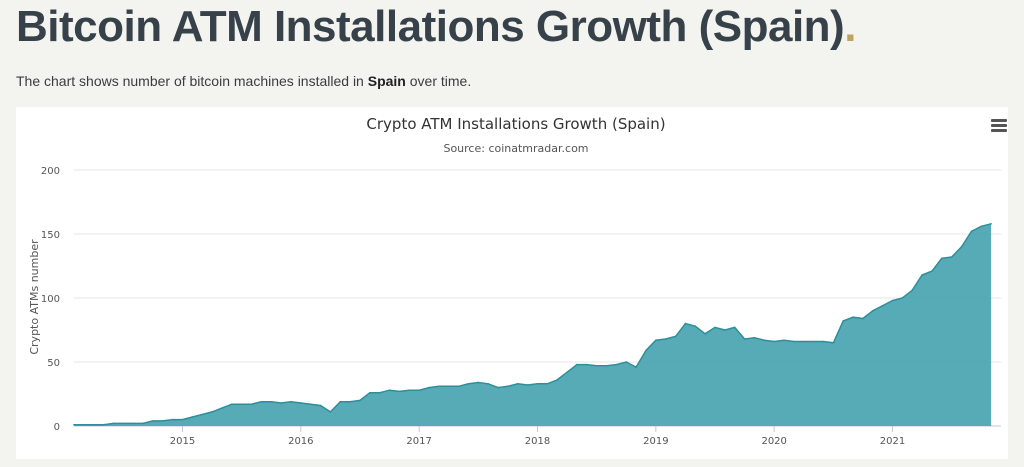 The width and height of the screenshot is (1024, 467). Describe the element at coordinates (386, 81) in the screenshot. I see `description-country: Spain` at that location.